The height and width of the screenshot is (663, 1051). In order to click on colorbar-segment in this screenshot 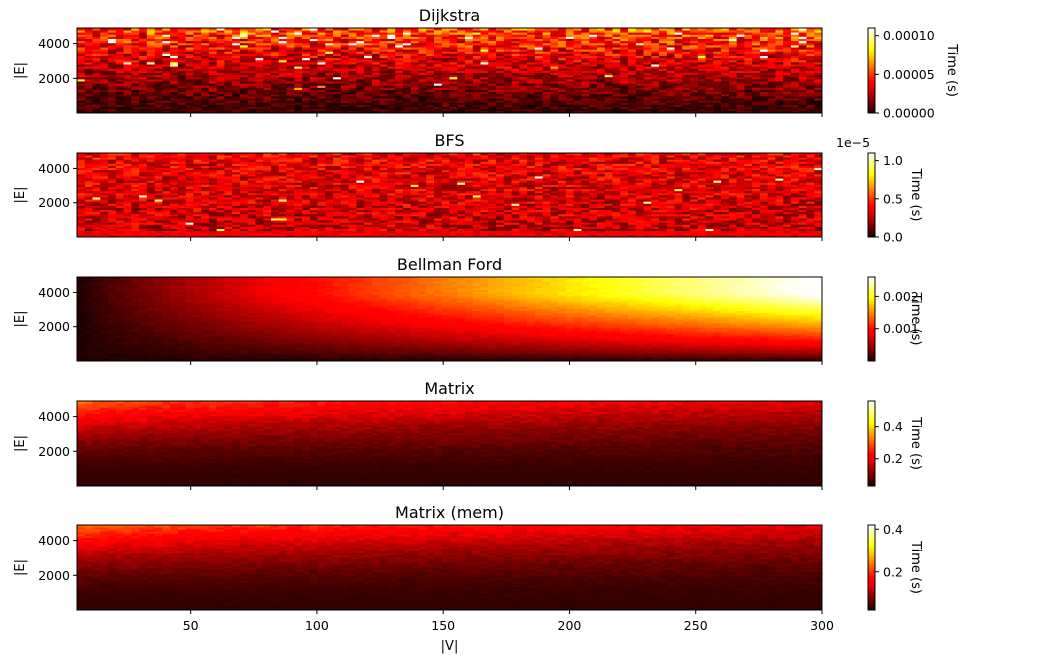, I will do `click(871, 104)`.